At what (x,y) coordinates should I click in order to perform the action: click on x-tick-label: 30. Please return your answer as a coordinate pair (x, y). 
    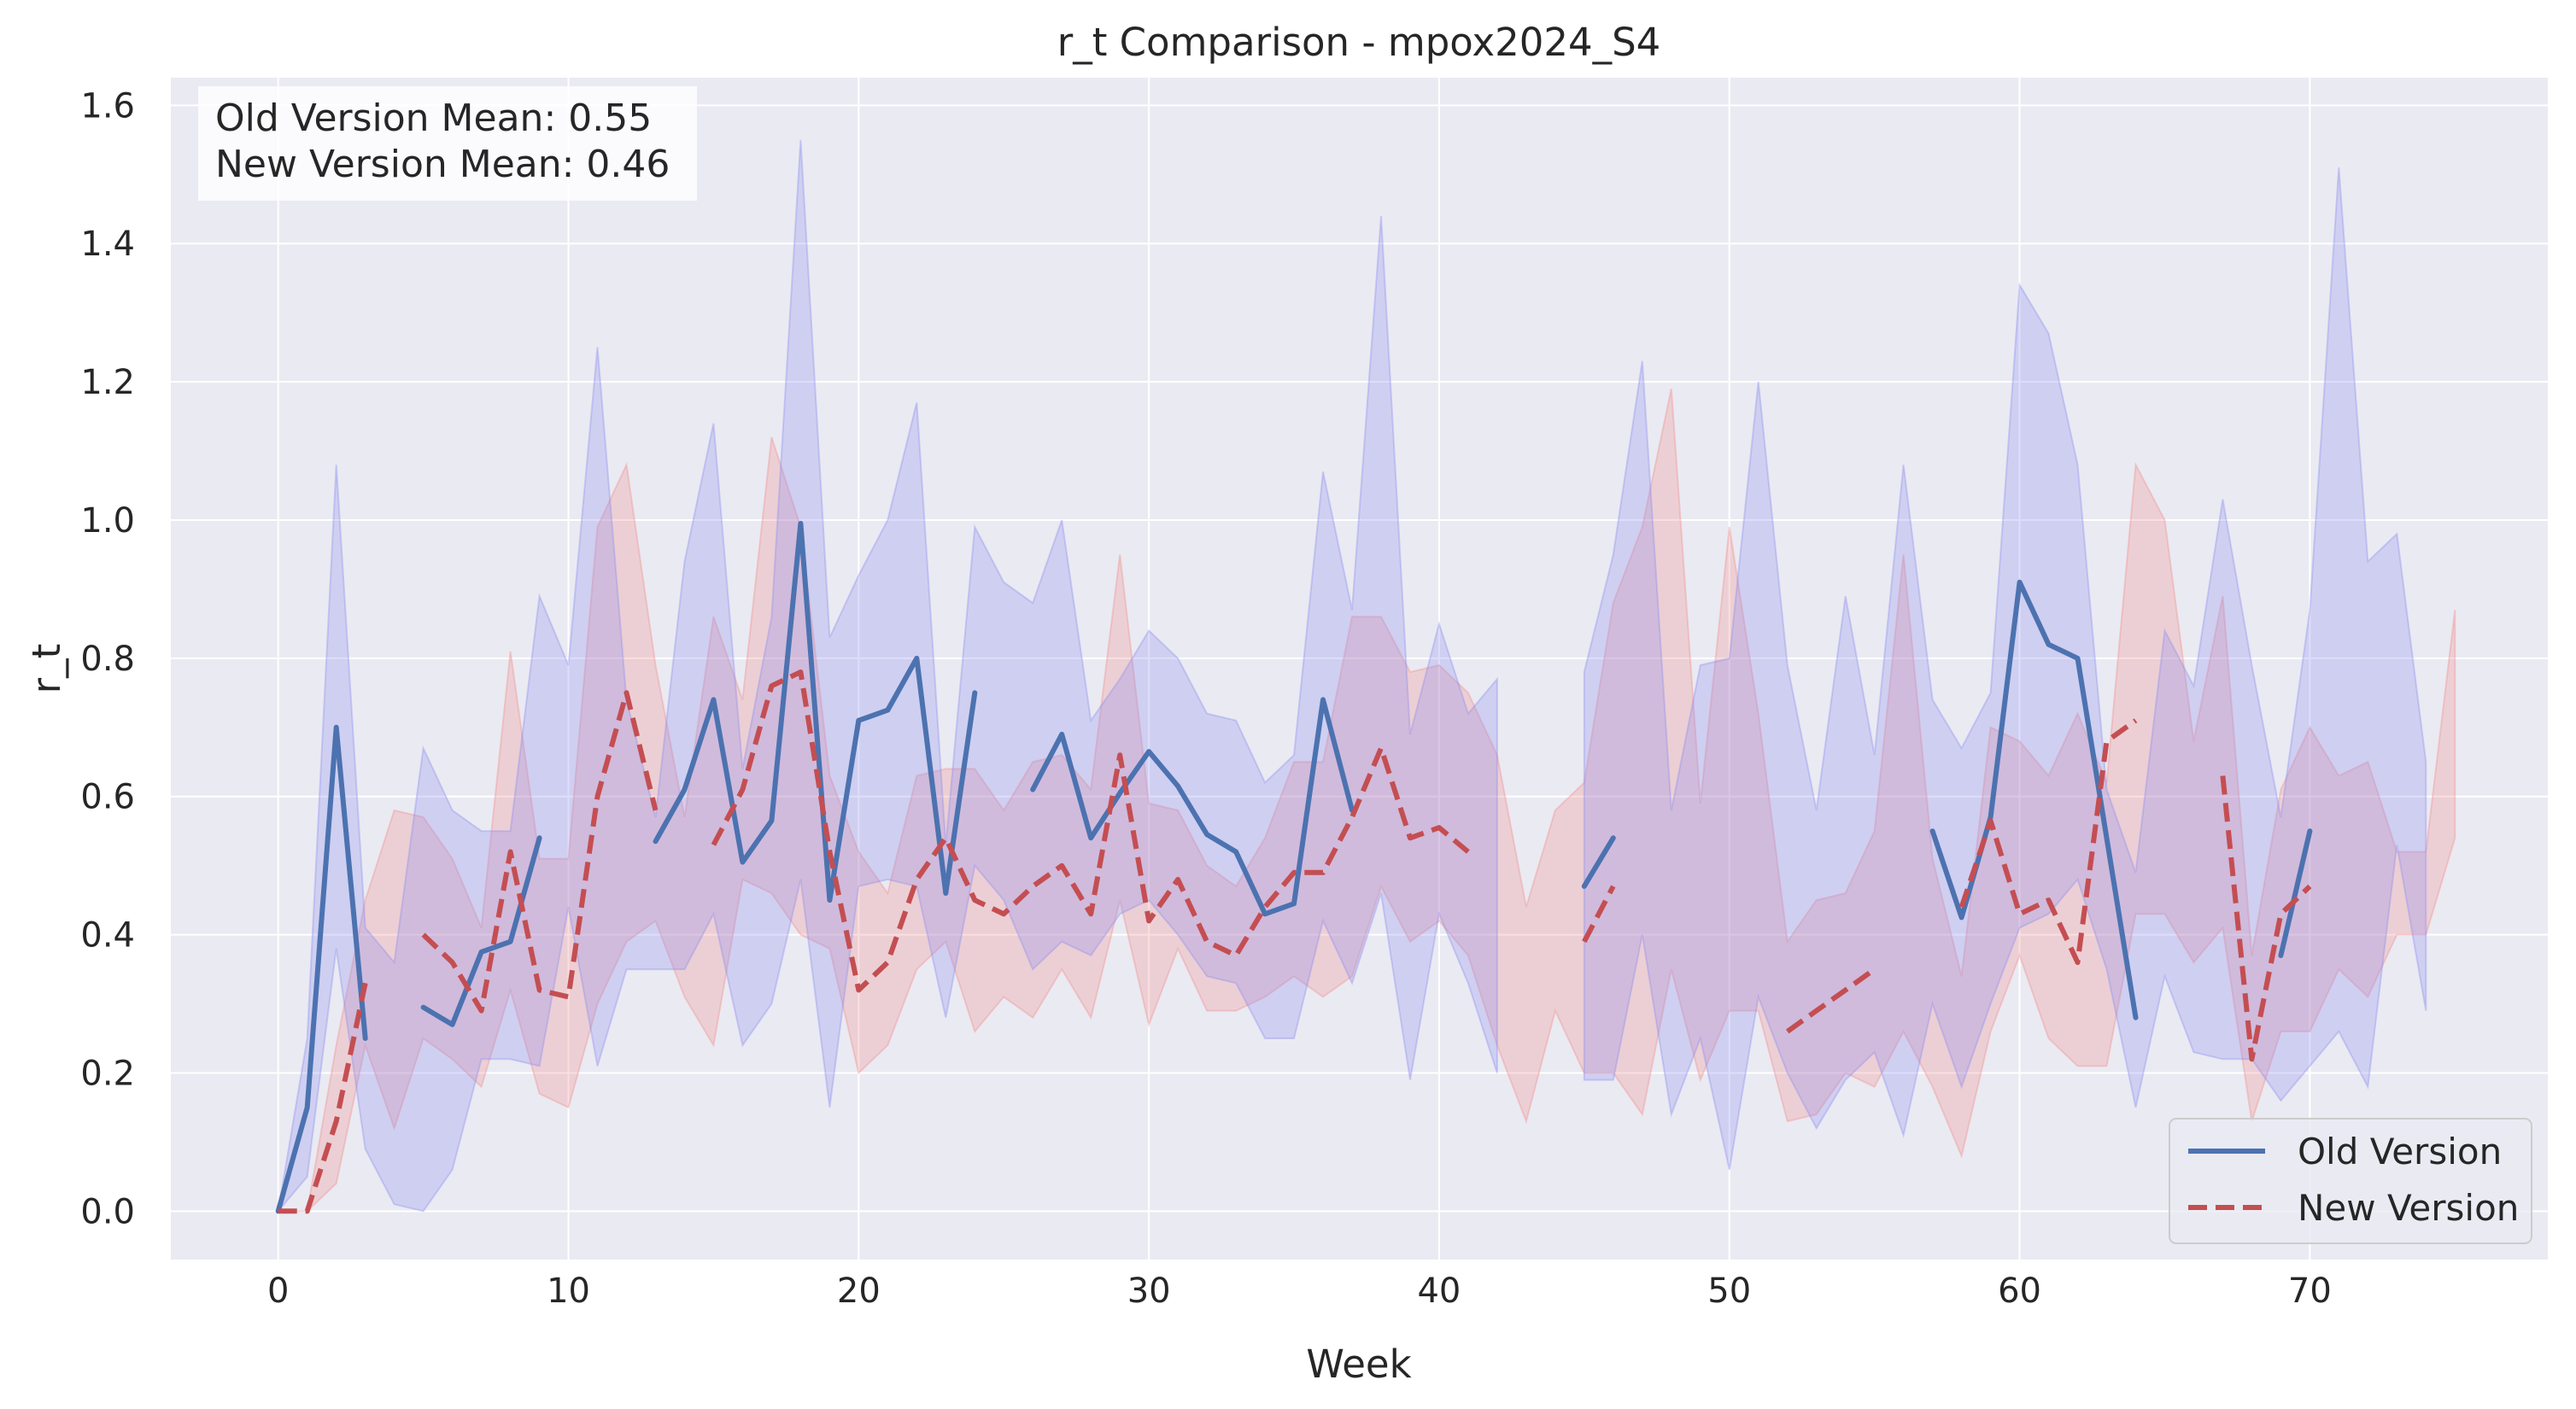
    Looking at the image, I should click on (1149, 1291).